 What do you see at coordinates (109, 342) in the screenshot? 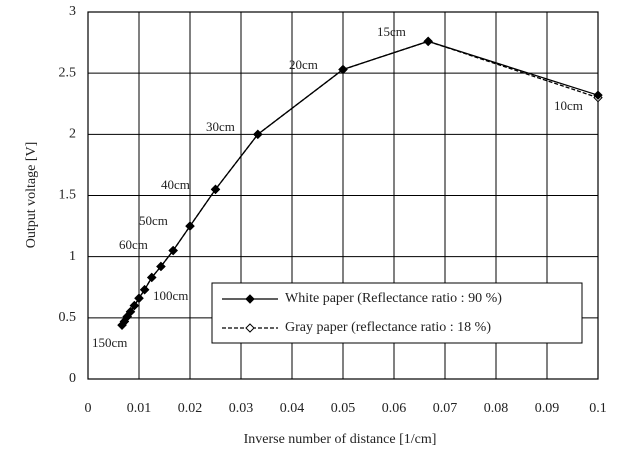
I see `point-annotation: 150cm` at bounding box center [109, 342].